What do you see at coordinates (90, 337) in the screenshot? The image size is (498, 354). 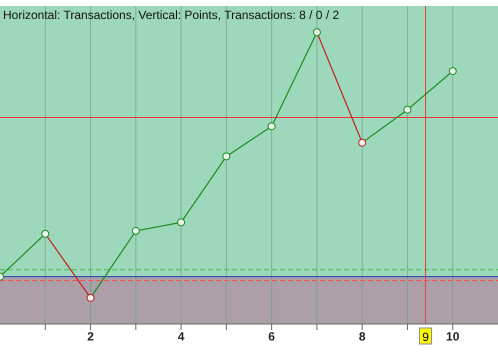 I see `x-tick-label: 2` at bounding box center [90, 337].